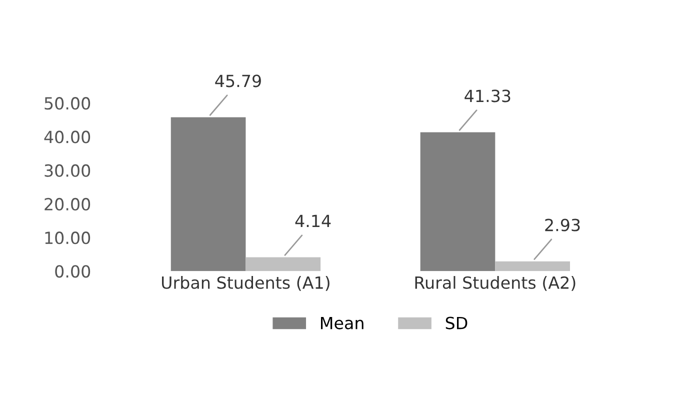 The height and width of the screenshot is (414, 686). What do you see at coordinates (342, 323) in the screenshot?
I see `legend-label: Mean` at bounding box center [342, 323].